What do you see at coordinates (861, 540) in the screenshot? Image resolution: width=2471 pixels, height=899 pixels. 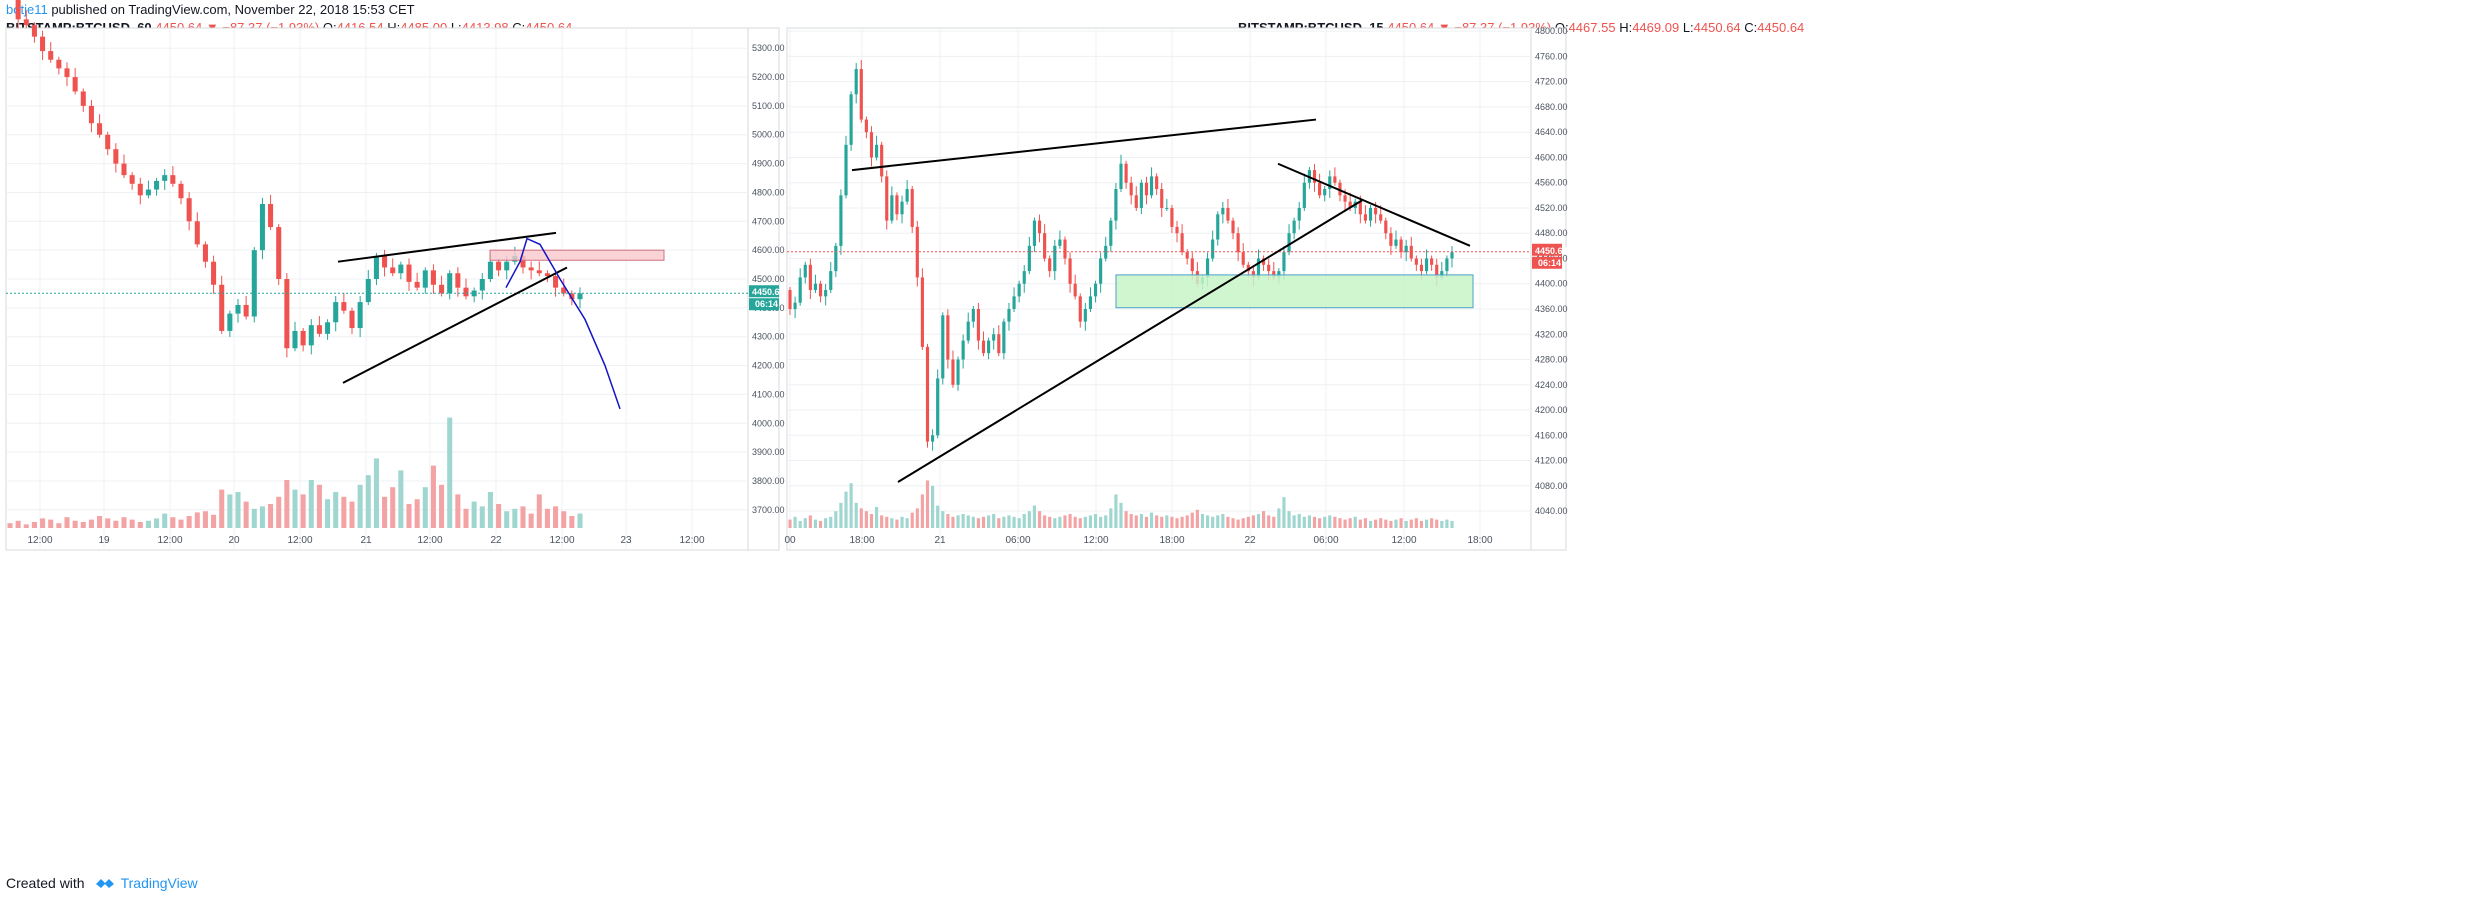 I see `x-tick-label: 18:00` at bounding box center [861, 540].